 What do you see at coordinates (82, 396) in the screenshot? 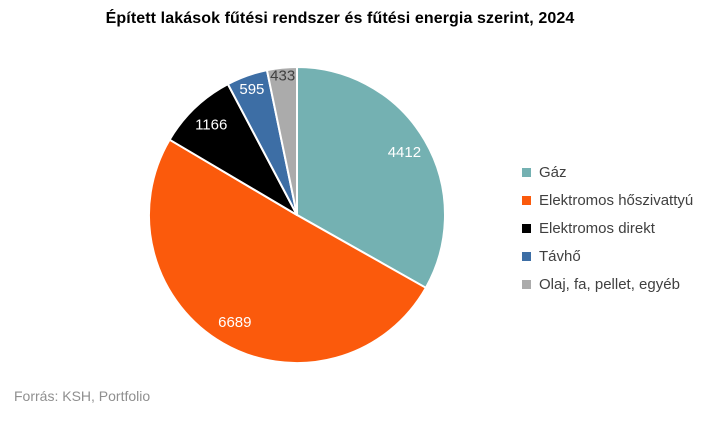
I see `source-note: Forrás: KSH, Portfolio` at bounding box center [82, 396].